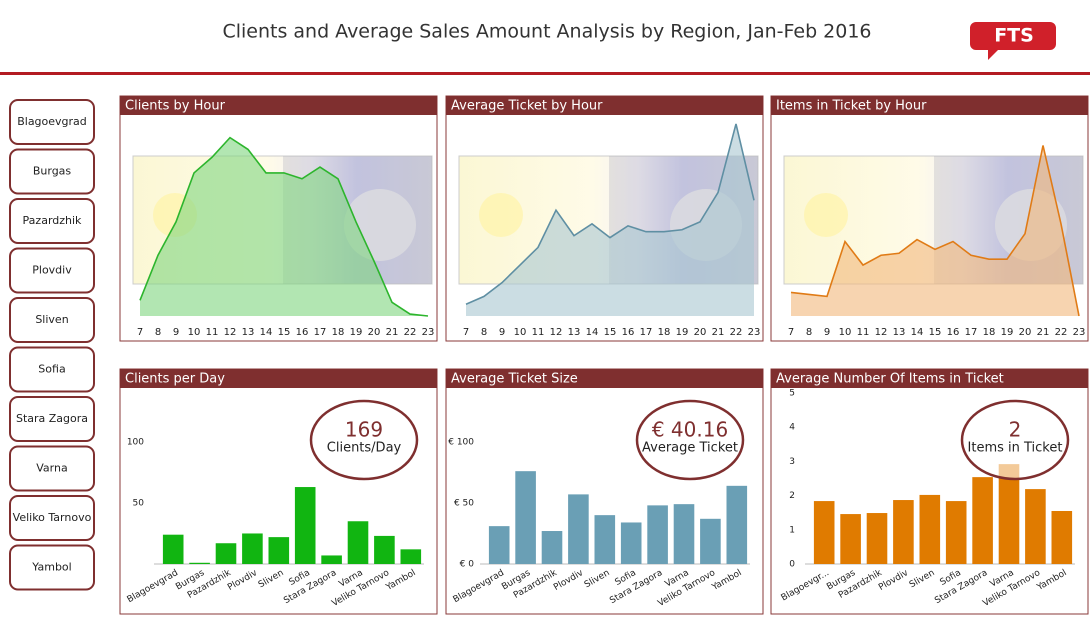  I want to click on button-label: Stara Zagora, so click(52, 418).